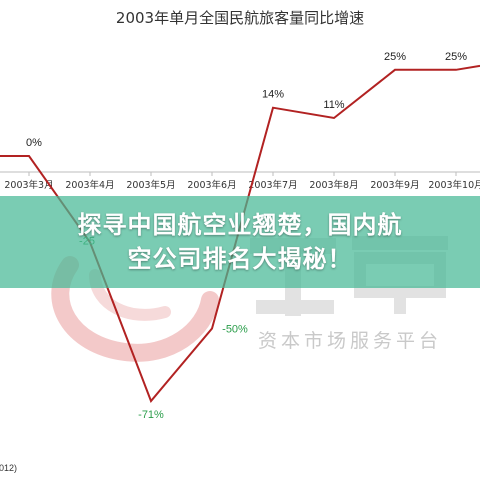 This screenshot has width=480, height=480. Describe the element at coordinates (454, 185) in the screenshot. I see `x-tick-label: 2003年10月` at that location.